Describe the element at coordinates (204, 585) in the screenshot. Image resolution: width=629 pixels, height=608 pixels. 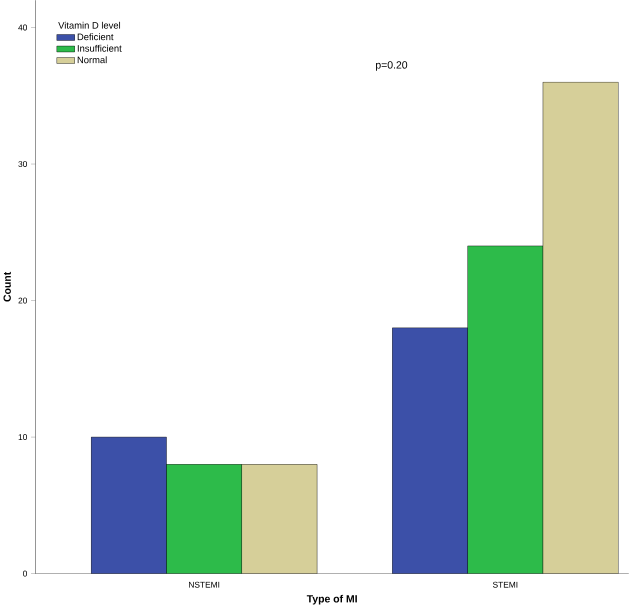
I see `x-tick-label: NSTEMI` at that location.